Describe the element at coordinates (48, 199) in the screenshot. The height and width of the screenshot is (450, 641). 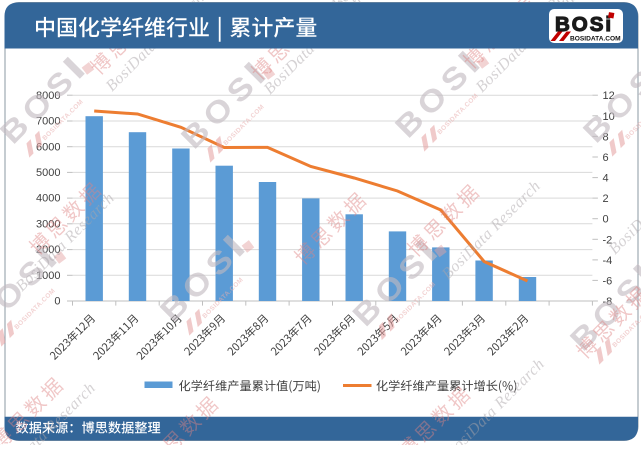
I see `svg-text: 4000` at that location.